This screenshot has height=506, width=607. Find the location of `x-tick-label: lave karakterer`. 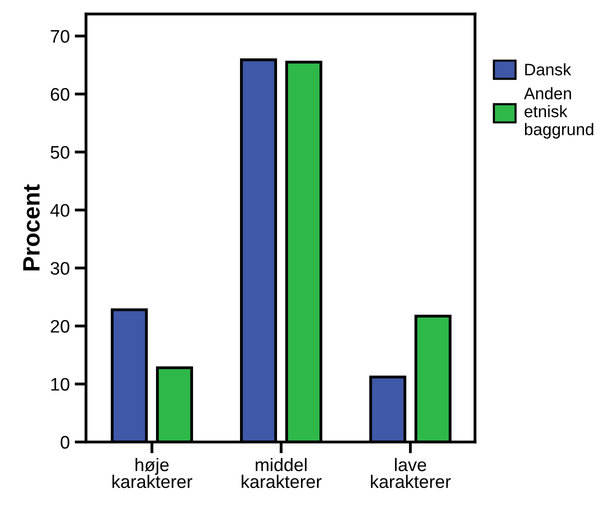

x-tick-label: lave karakterer is located at coordinates (410, 473).